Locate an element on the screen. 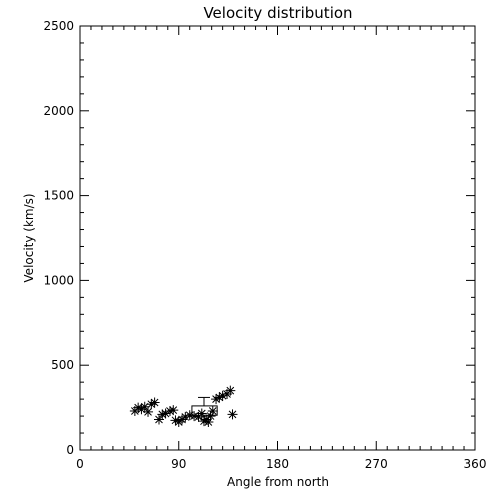  y-tick-label: 0 is located at coordinates (70, 450).